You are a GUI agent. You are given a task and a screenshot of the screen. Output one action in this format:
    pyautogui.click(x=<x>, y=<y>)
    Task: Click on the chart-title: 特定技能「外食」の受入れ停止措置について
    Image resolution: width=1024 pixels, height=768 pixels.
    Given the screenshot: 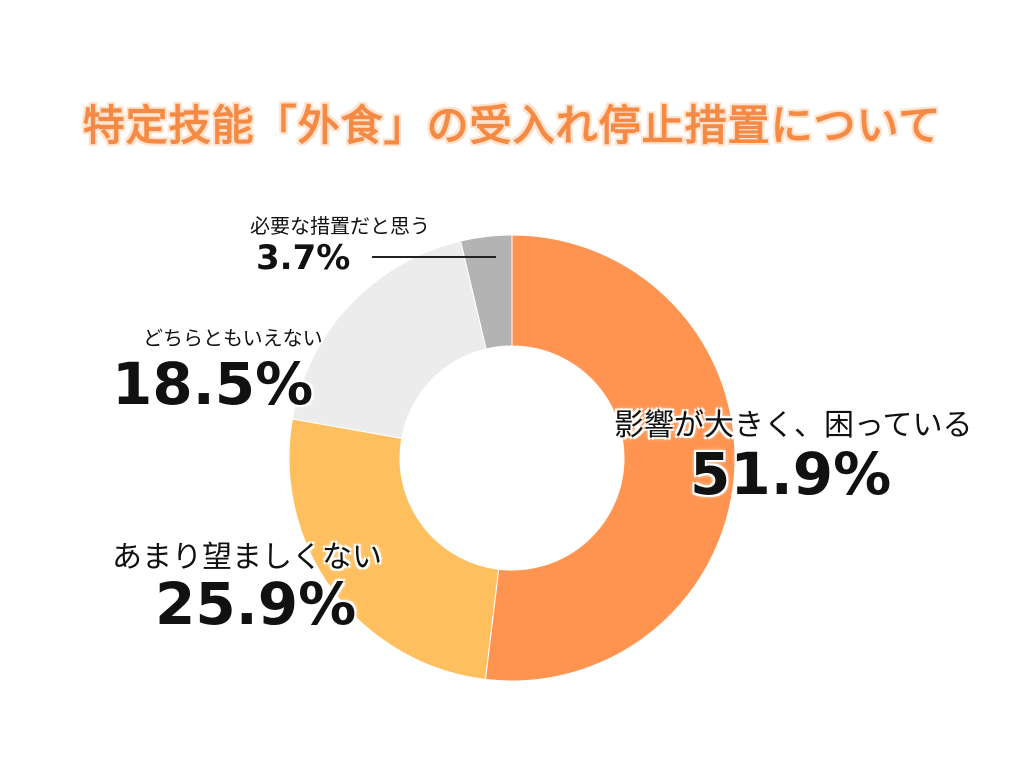 What is the action you would take?
    pyautogui.click(x=512, y=125)
    